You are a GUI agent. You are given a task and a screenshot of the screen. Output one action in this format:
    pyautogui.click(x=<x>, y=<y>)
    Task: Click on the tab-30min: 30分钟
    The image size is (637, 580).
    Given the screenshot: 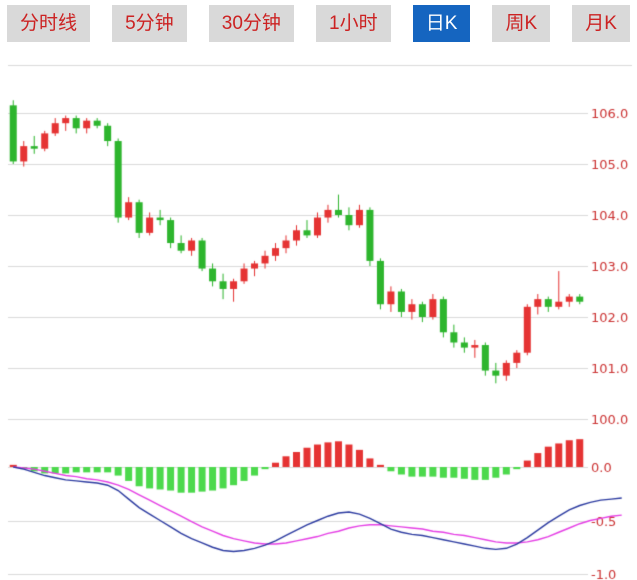 What is the action you would take?
    pyautogui.click(x=251, y=23)
    